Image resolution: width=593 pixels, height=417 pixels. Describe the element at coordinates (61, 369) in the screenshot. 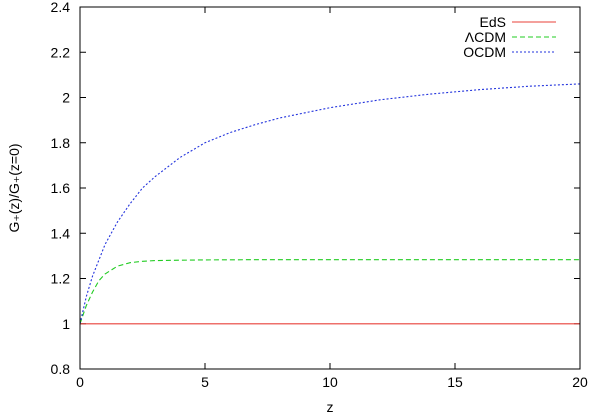

I see `y-tick-label: 0.8` at that location.